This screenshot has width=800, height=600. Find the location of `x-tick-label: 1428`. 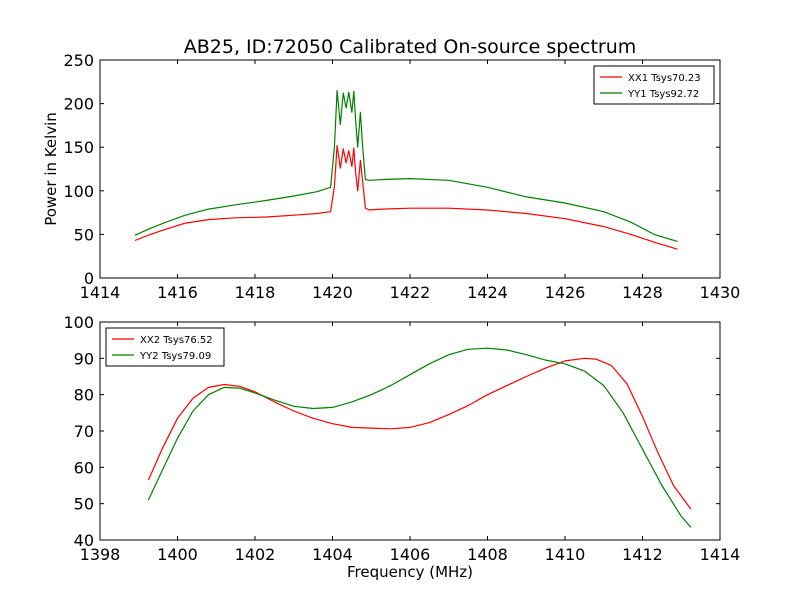

x-tick-label: 1428 is located at coordinates (642, 292).